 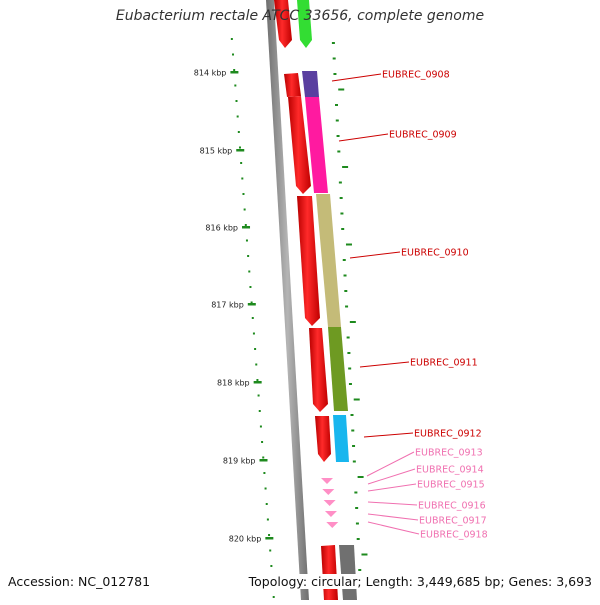 I want to click on small-rna-features, so click(x=330, y=503).